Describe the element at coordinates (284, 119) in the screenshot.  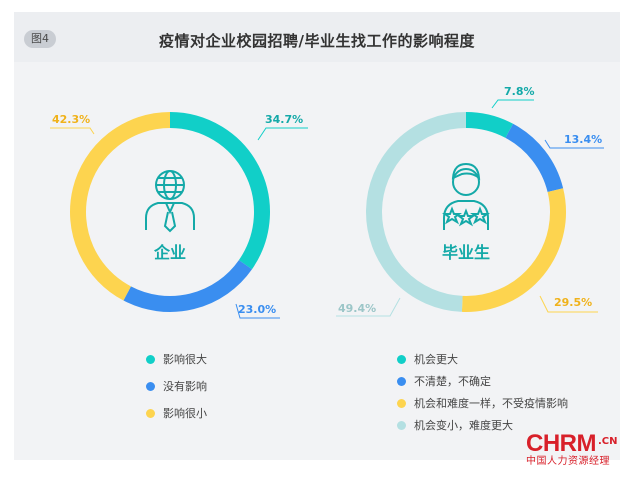
I see `data-label: 34.7%` at that location.